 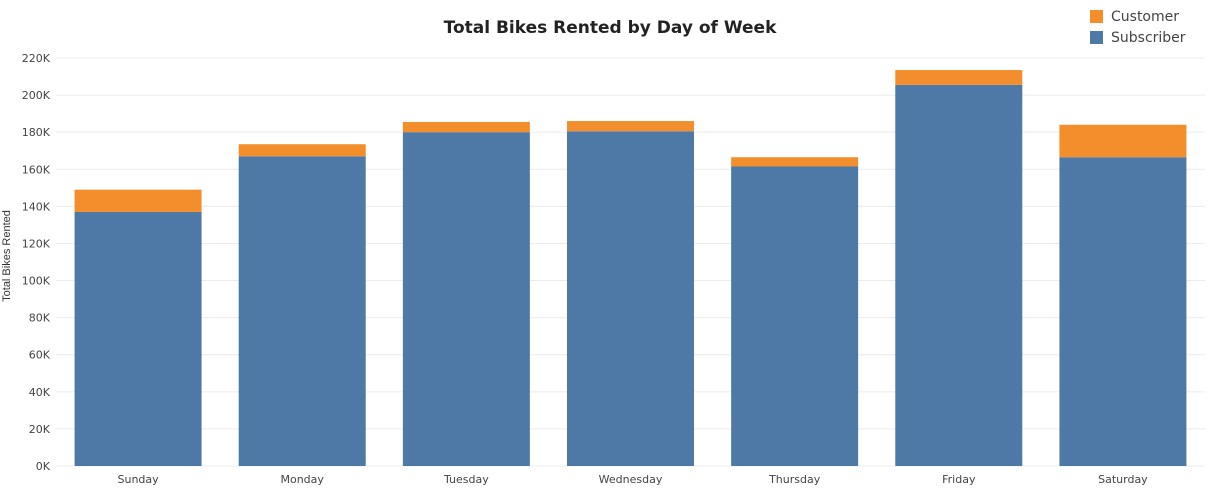 I want to click on bar-customer-tuesday, so click(x=466, y=127).